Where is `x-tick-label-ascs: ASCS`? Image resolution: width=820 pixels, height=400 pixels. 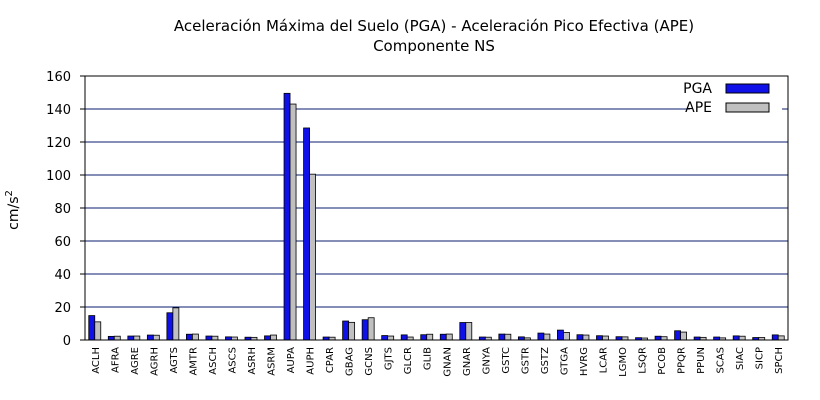 x-tick-label-ascs: ASCS is located at coordinates (232, 360).